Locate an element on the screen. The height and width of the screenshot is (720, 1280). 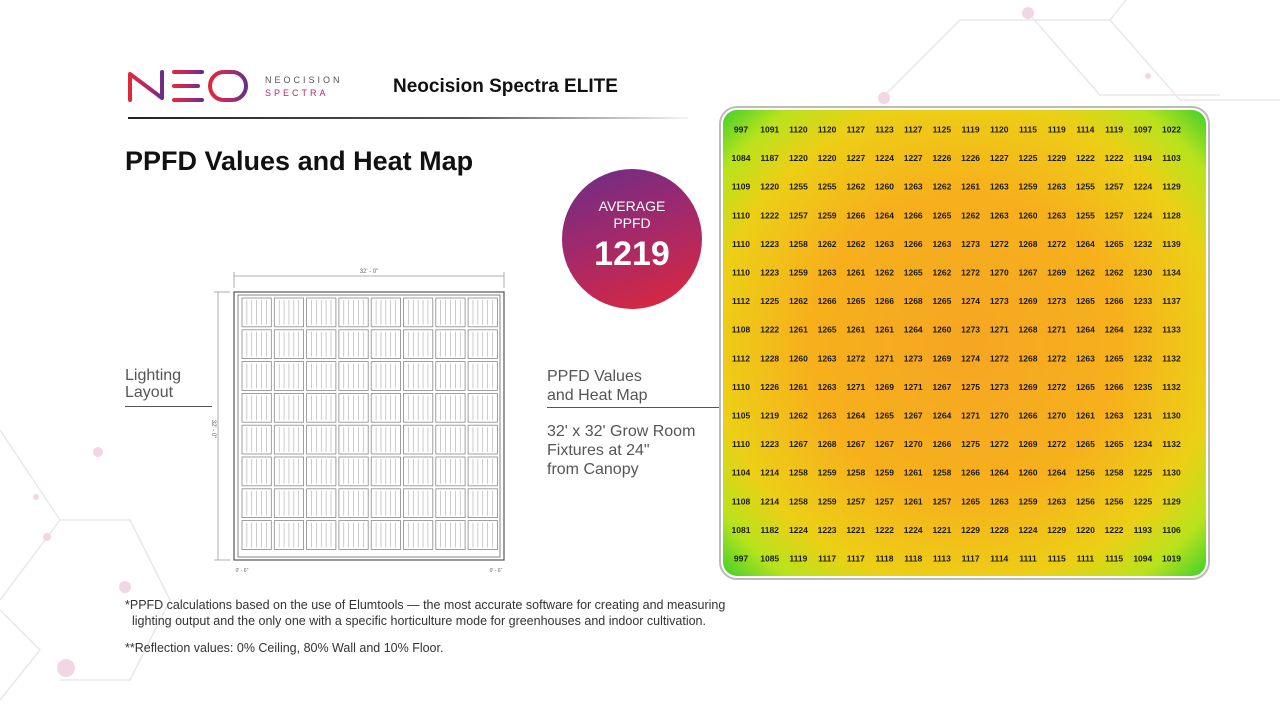
heatmap-cell-value: 1222 is located at coordinates (769, 215).